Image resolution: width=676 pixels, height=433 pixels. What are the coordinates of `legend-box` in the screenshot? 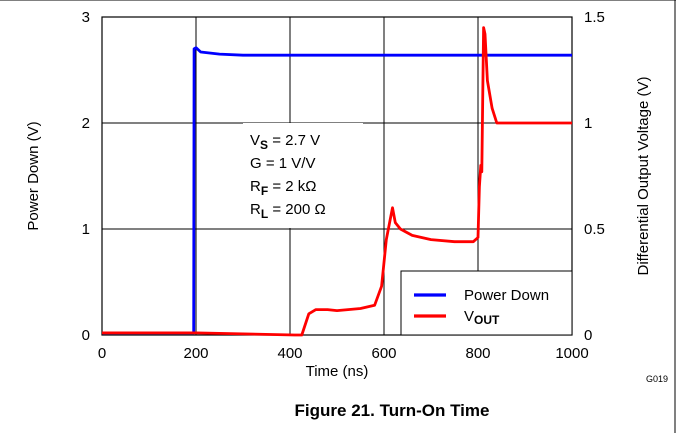 It's located at (486, 303).